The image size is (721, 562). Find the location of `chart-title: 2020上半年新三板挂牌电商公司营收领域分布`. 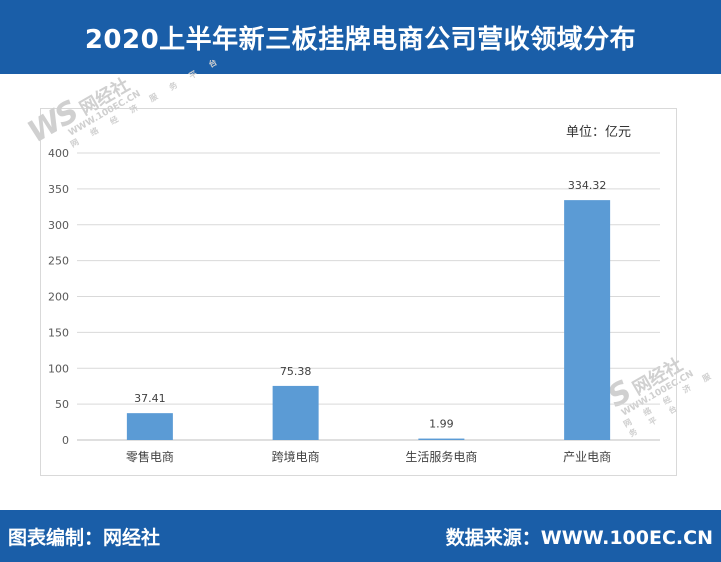

chart-title: 2020上半年新三板挂牌电商公司营收领域分布 is located at coordinates (360, 39).